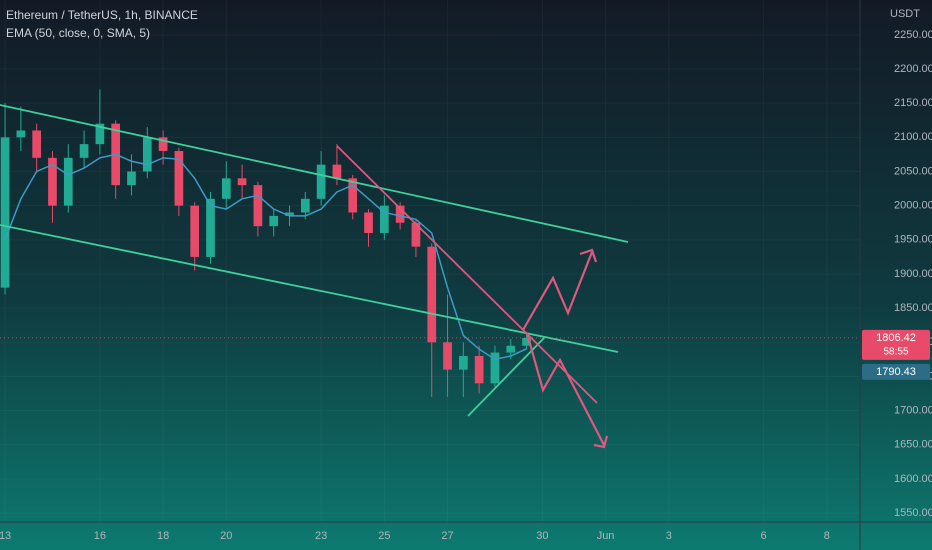 This screenshot has width=932, height=550. Describe the element at coordinates (913, 445) in the screenshot. I see `y-tick-label: 1650.00` at that location.